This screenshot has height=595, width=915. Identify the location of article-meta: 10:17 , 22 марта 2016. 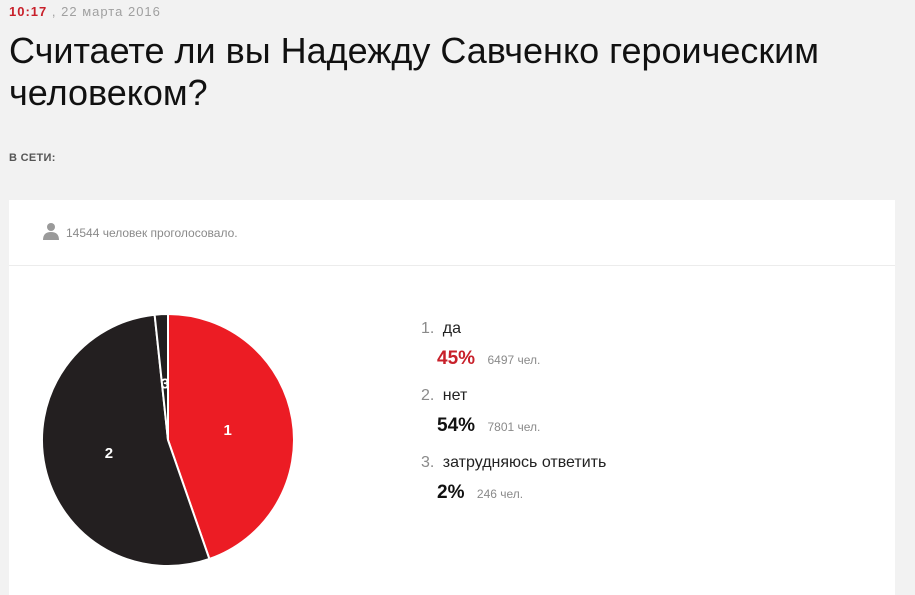
(85, 11).